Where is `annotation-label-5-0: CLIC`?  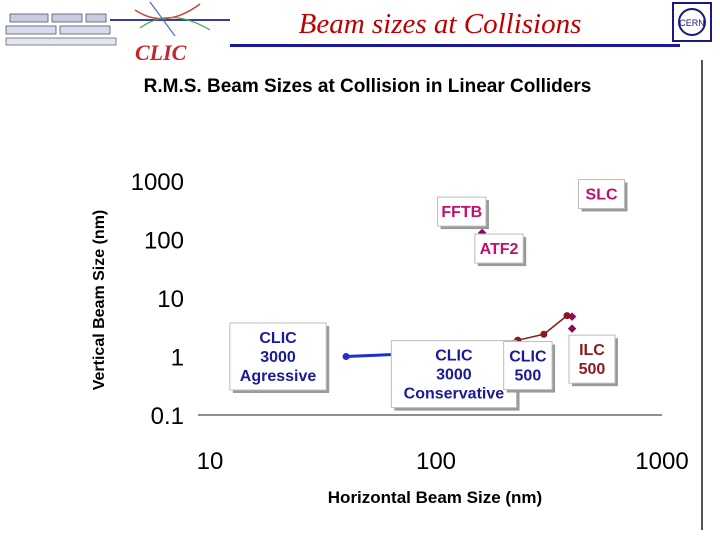
annotation-label-5-0: CLIC is located at coordinates (528, 357).